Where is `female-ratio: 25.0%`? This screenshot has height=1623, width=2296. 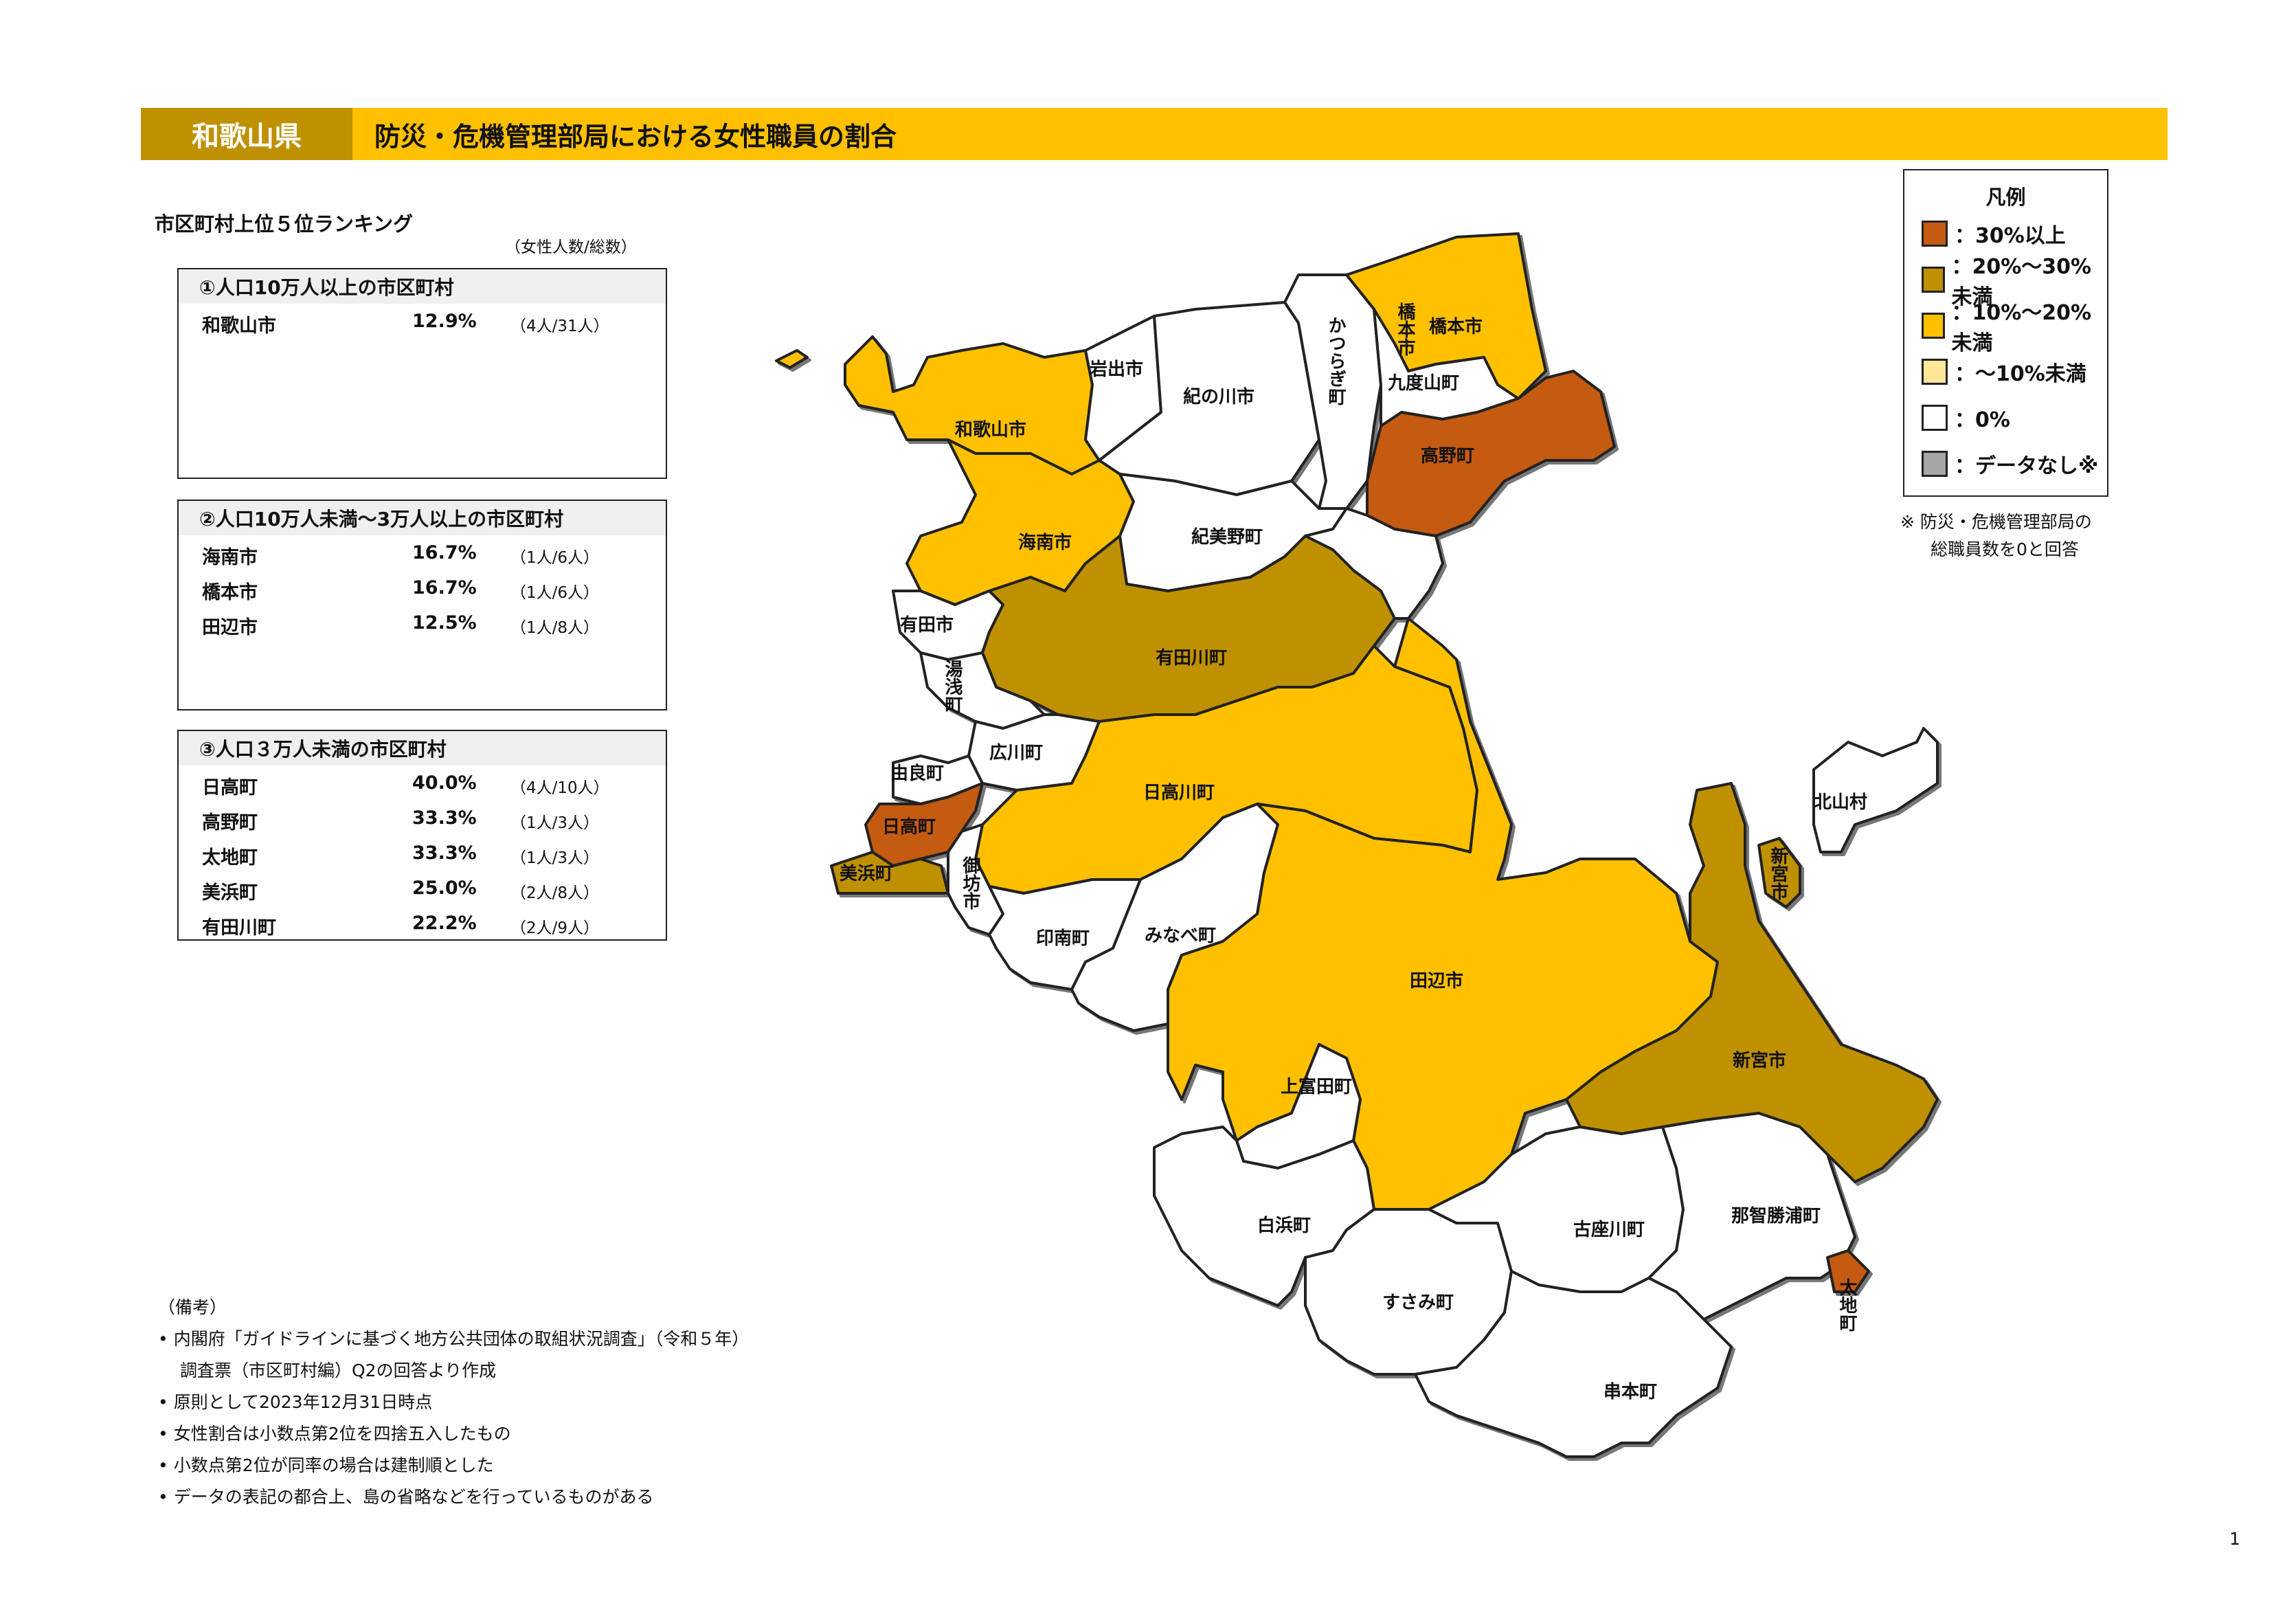
female-ratio: 25.0% is located at coordinates (444, 888).